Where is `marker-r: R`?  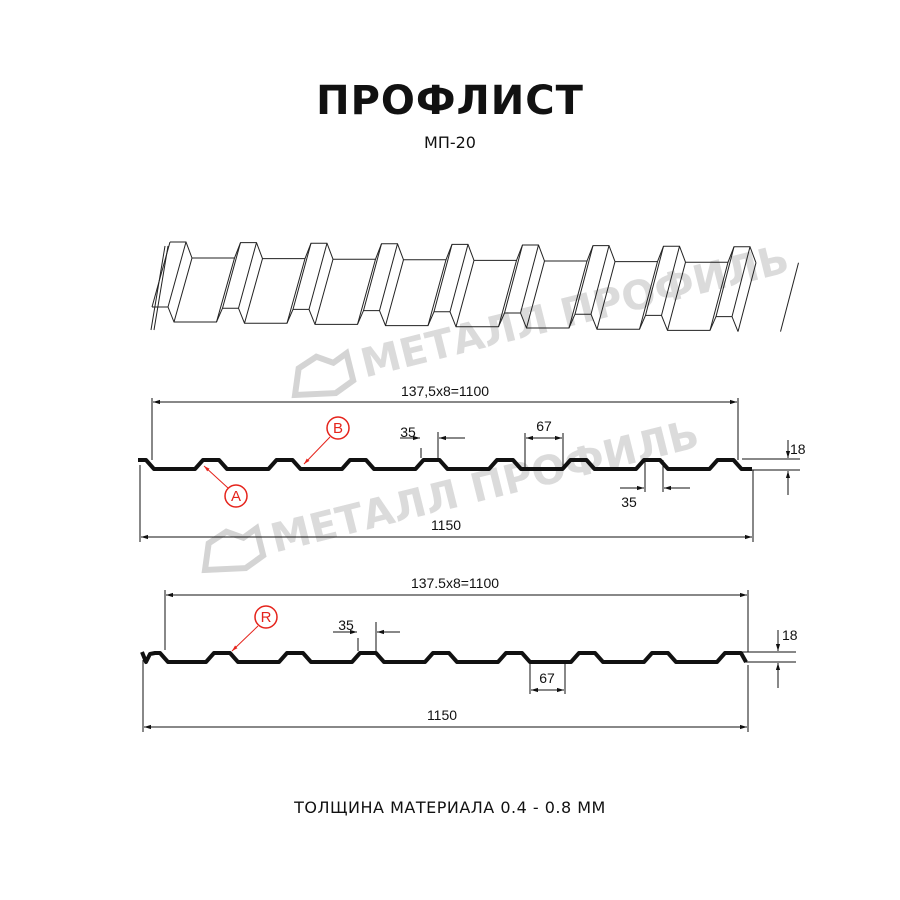 marker-r: R is located at coordinates (254, 628).